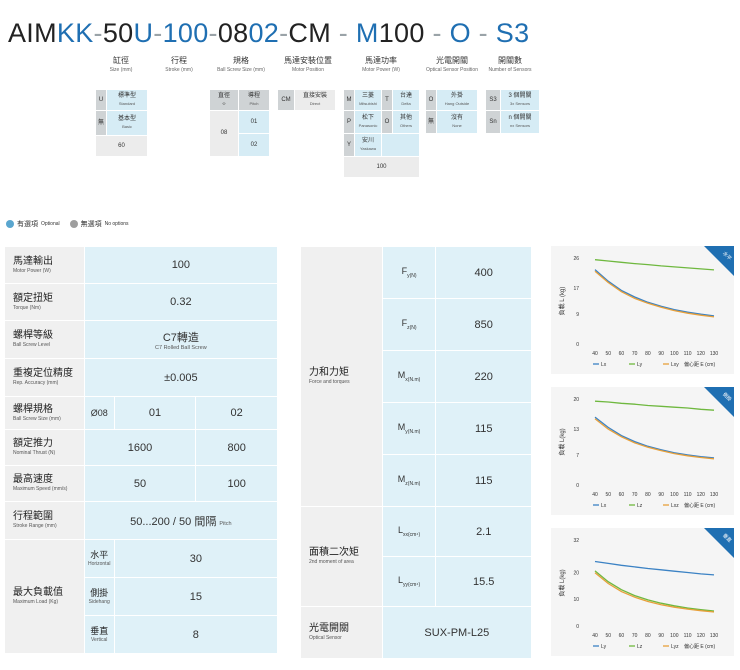 This screenshot has height=670, width=740. Describe the element at coordinates (121, 64) in the screenshot. I see `seg-size: 缸徑 Size (mm)` at that location.